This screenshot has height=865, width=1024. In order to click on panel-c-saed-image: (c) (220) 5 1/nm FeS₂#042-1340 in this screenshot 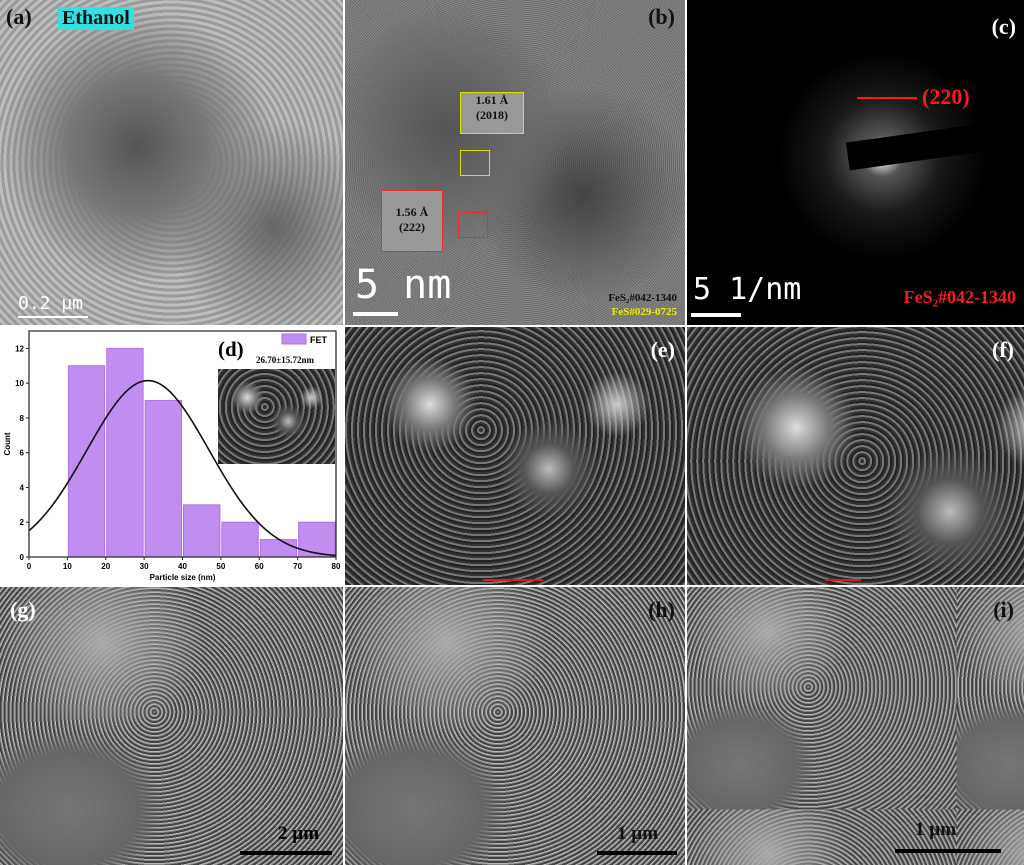, I will do `click(855, 162)`.